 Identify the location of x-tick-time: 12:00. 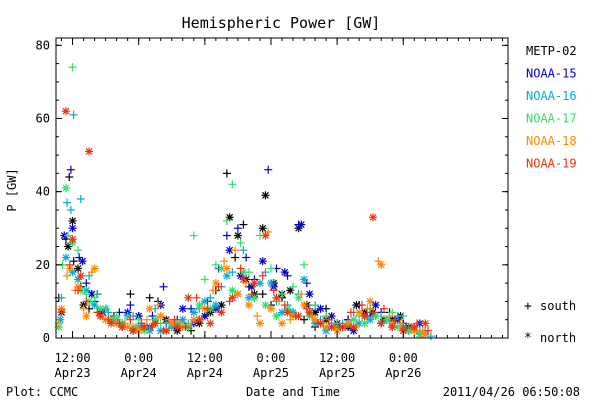
(337, 358).